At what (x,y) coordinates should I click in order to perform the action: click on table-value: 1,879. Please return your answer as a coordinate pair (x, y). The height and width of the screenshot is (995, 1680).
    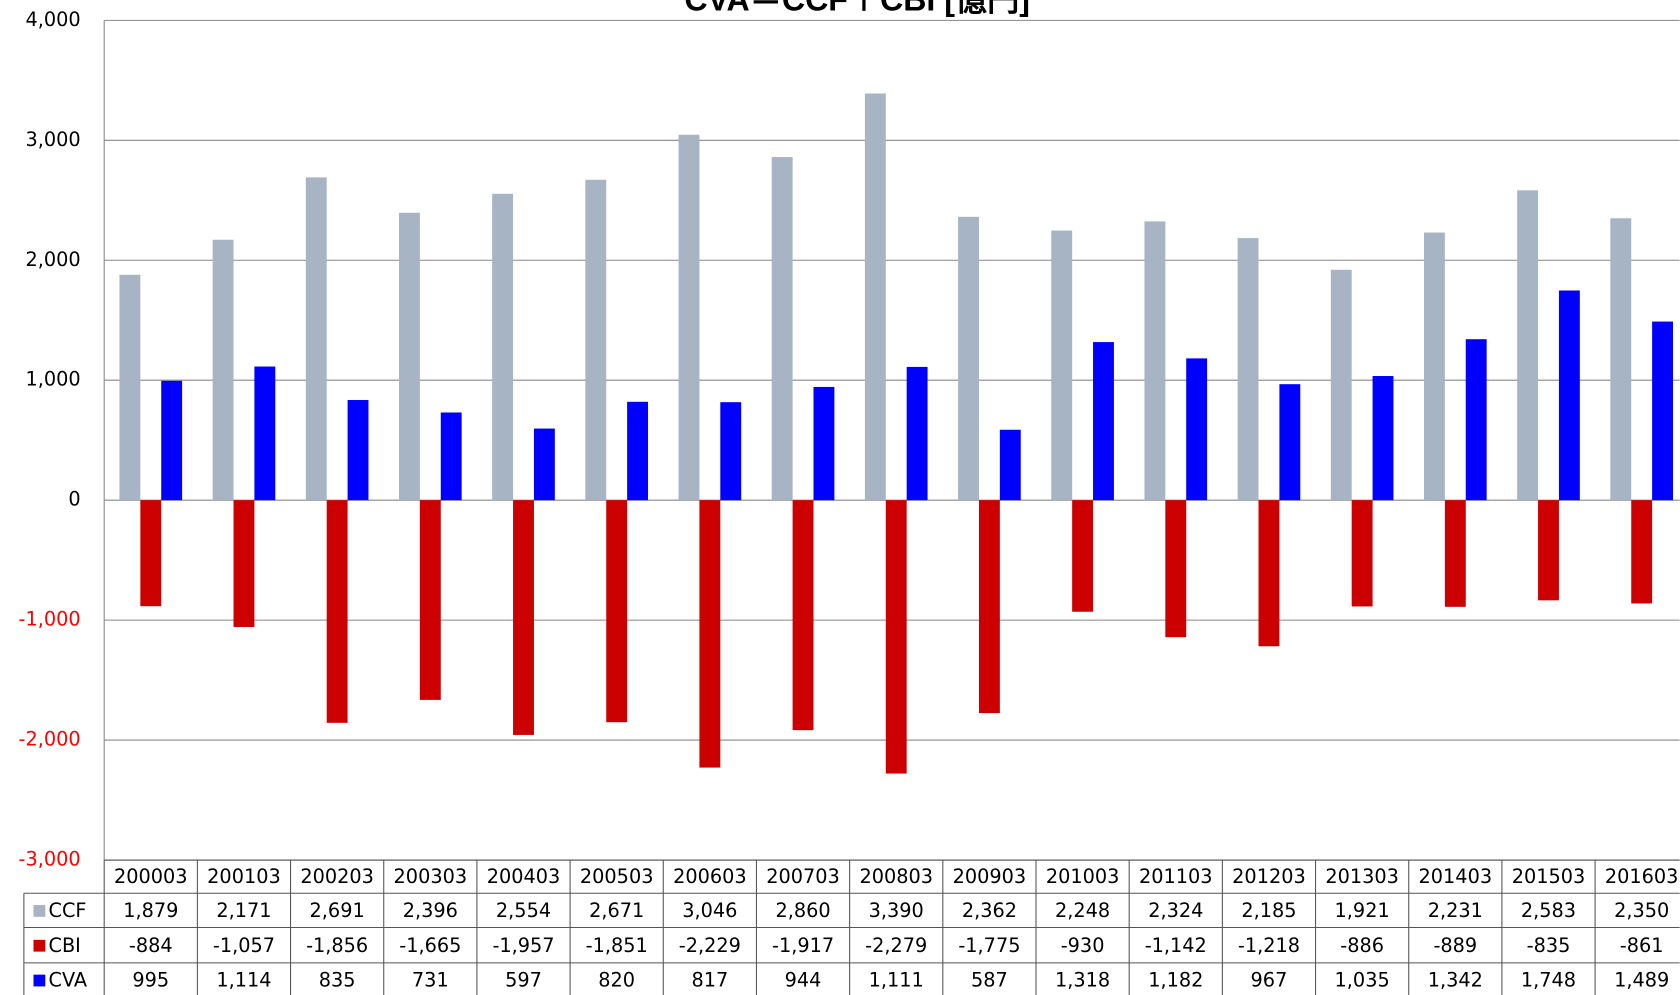
    Looking at the image, I should click on (150, 910).